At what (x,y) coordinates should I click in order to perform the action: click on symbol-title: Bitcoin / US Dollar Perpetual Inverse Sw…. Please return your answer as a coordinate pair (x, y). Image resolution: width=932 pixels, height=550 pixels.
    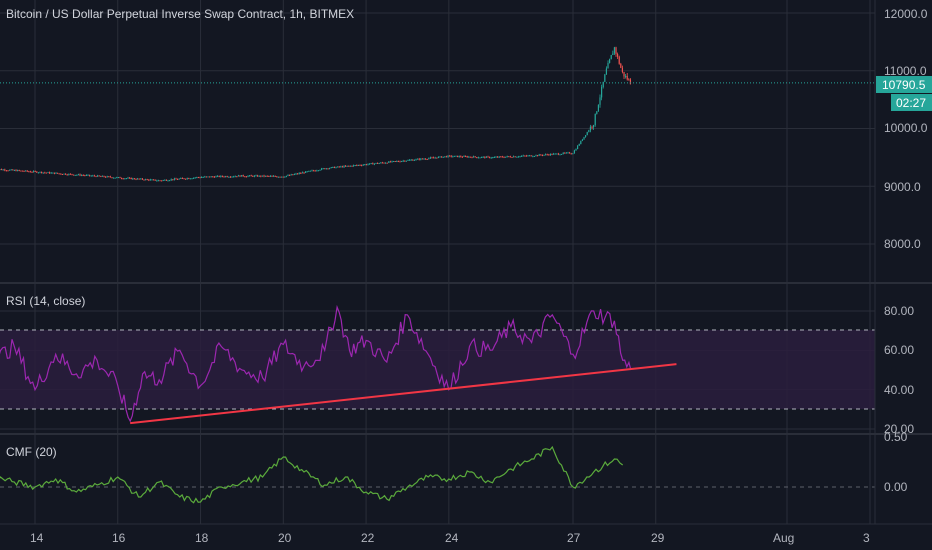
    Looking at the image, I should click on (180, 14).